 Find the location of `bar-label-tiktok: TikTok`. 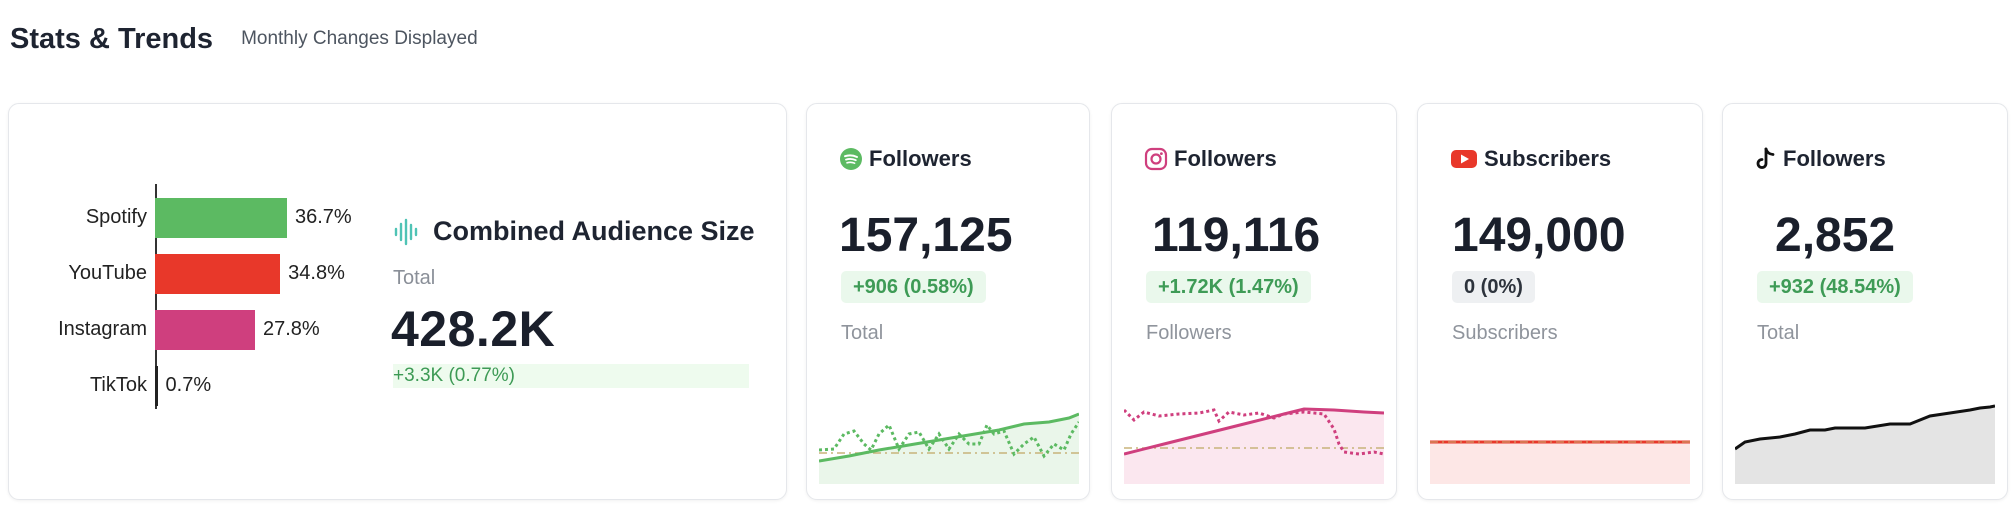

bar-label-tiktok: TikTok is located at coordinates (118, 385).